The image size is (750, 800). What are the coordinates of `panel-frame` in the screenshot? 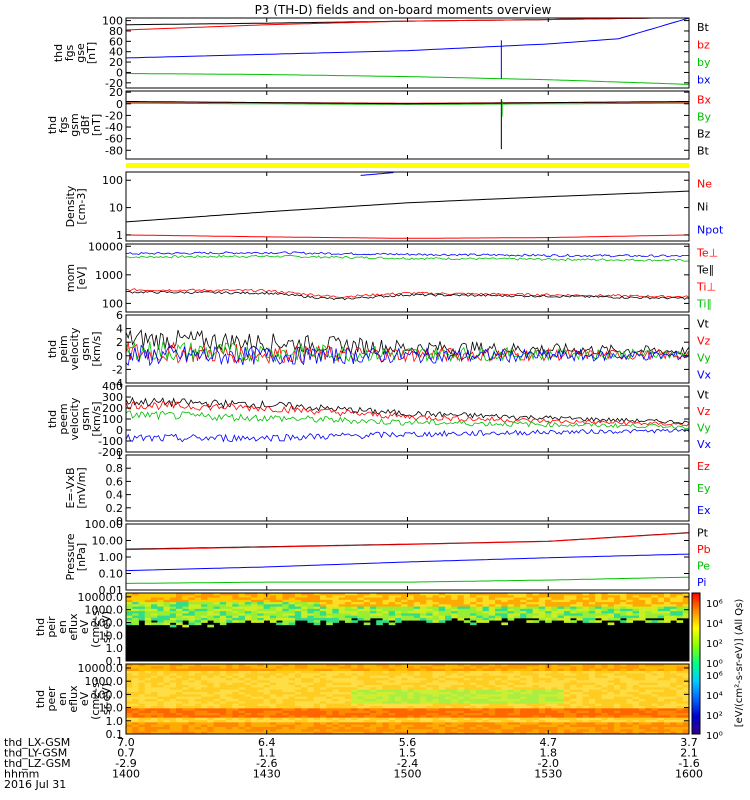 It's located at (407, 53).